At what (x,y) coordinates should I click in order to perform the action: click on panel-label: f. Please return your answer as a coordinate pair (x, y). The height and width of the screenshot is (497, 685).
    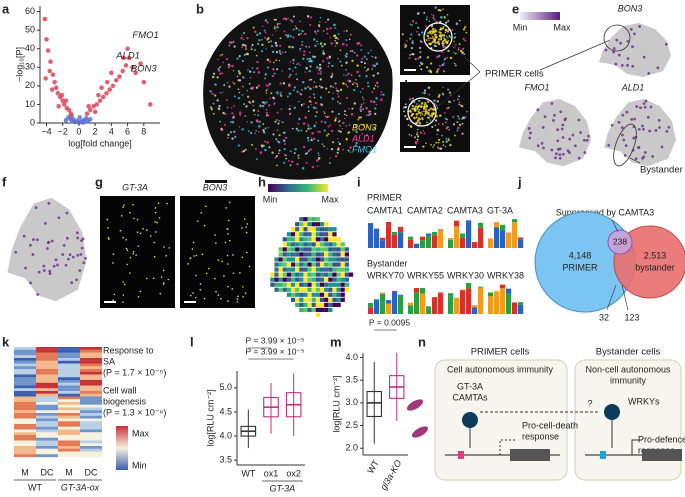
    Looking at the image, I should click on (4, 181).